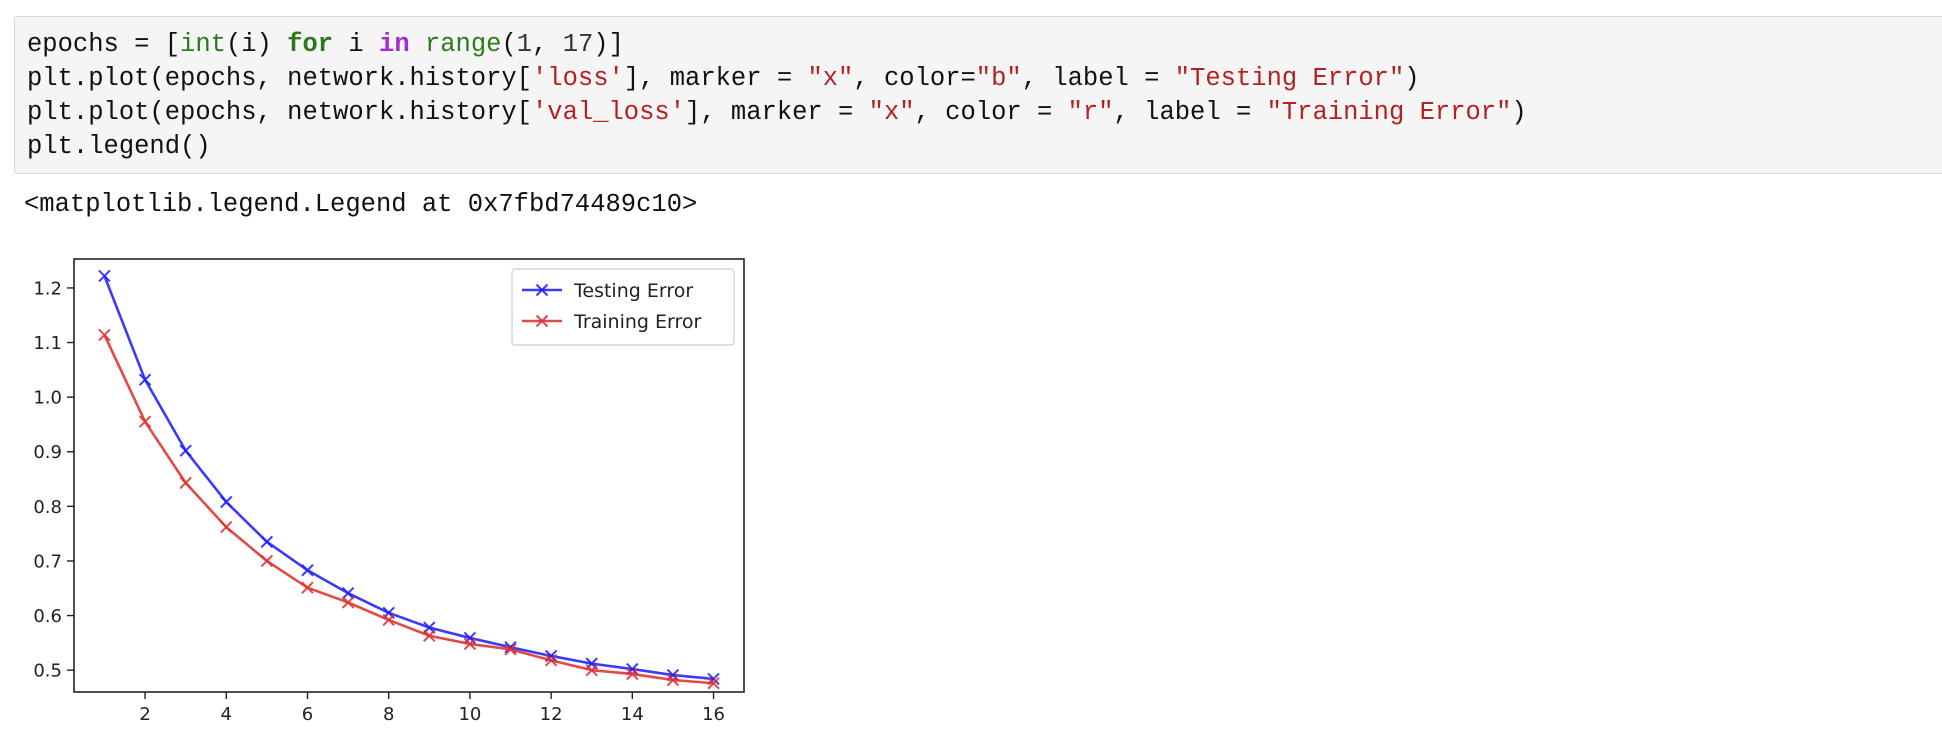 This screenshot has height=750, width=1942. Describe the element at coordinates (356, 44) in the screenshot. I see `code-token: i` at that location.